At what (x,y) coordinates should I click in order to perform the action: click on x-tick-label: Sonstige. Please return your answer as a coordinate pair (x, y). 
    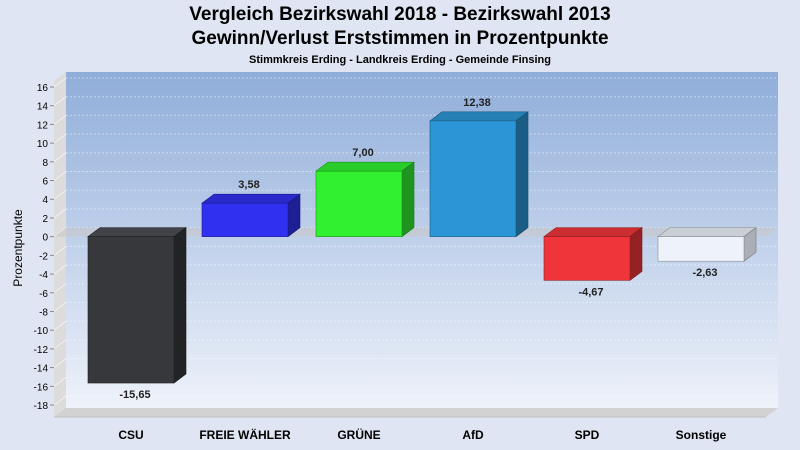
    Looking at the image, I should click on (701, 435).